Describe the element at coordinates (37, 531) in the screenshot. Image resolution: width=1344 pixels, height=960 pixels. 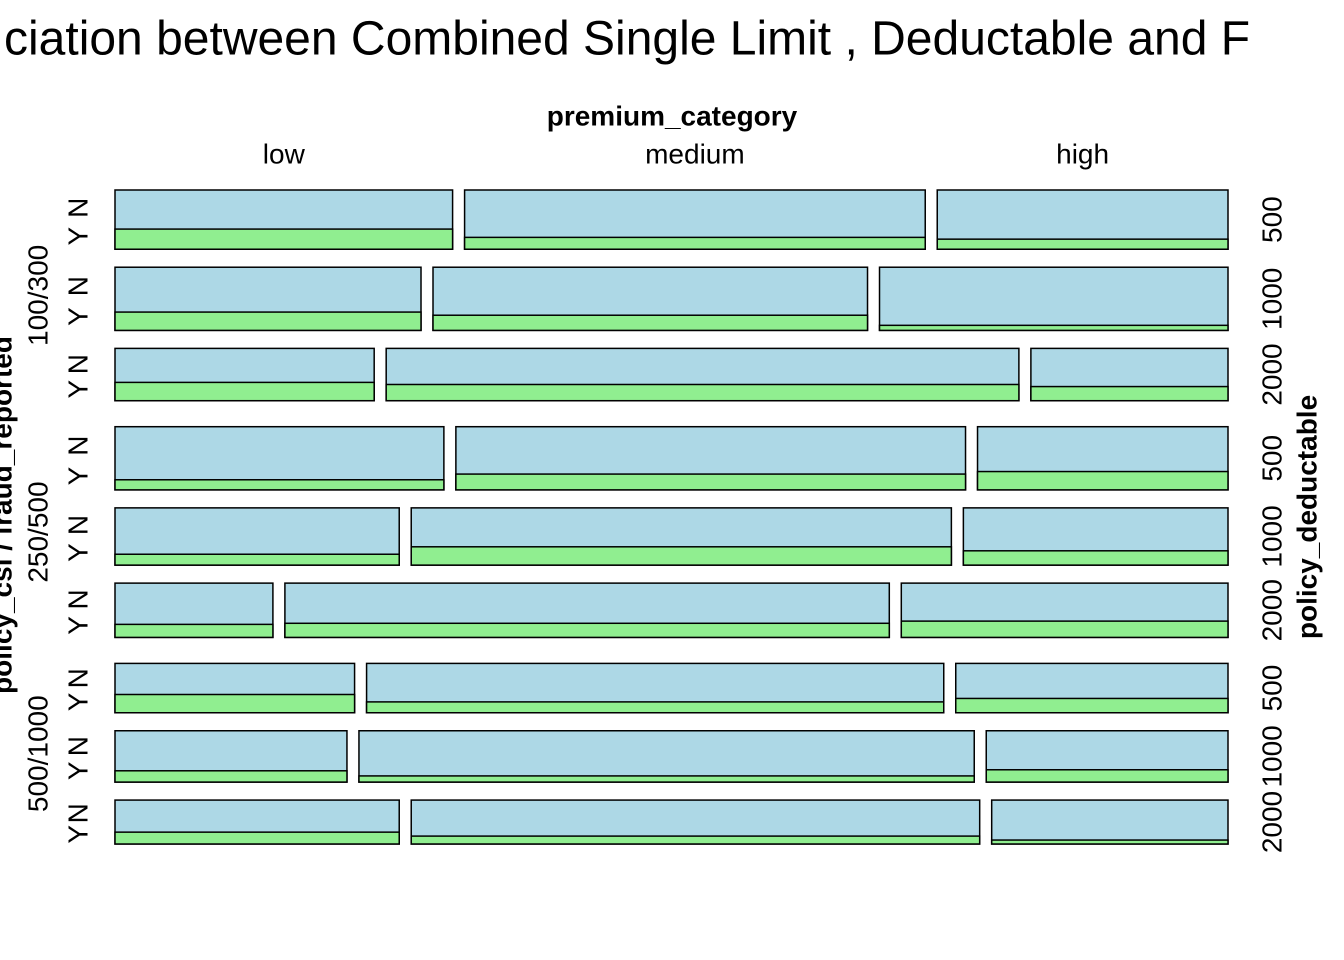
I see `csl-label: 250/500` at that location.